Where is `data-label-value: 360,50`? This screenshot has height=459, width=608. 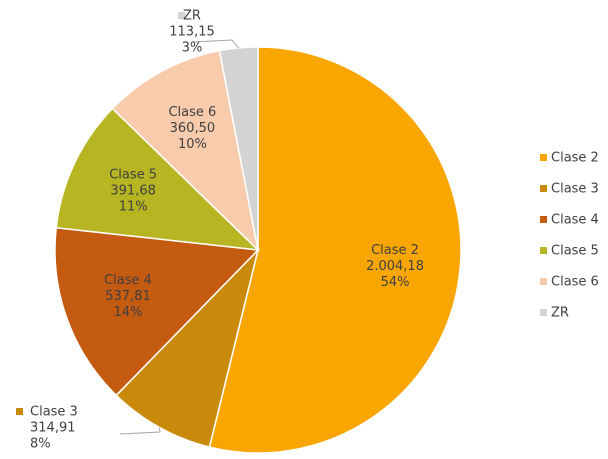
data-label-value: 360,50 is located at coordinates (193, 128).